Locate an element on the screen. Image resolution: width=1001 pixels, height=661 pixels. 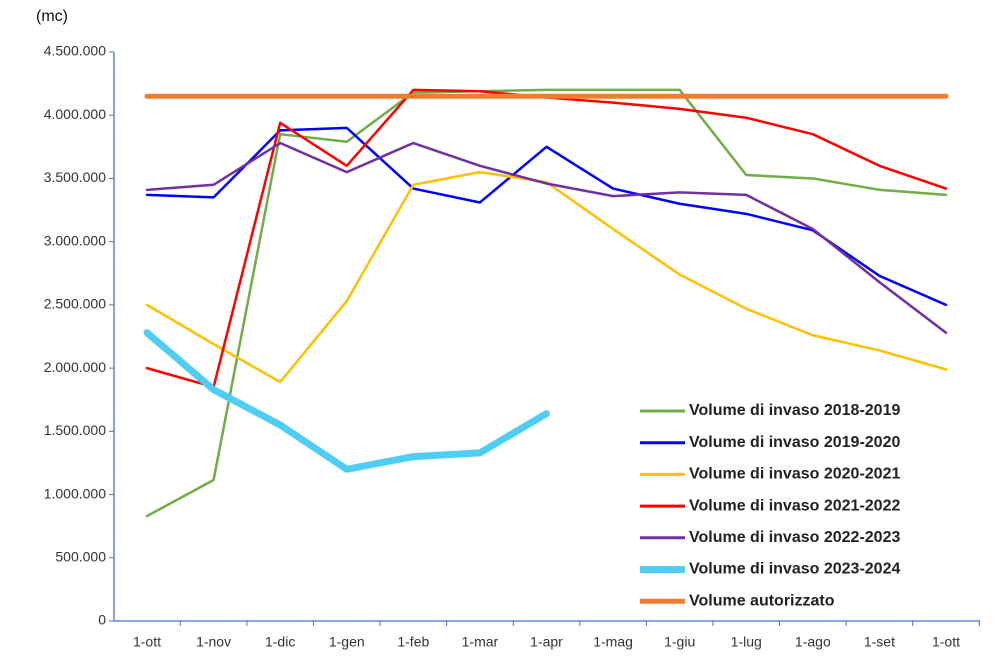
x-tick-label: 1-mar is located at coordinates (480, 642).